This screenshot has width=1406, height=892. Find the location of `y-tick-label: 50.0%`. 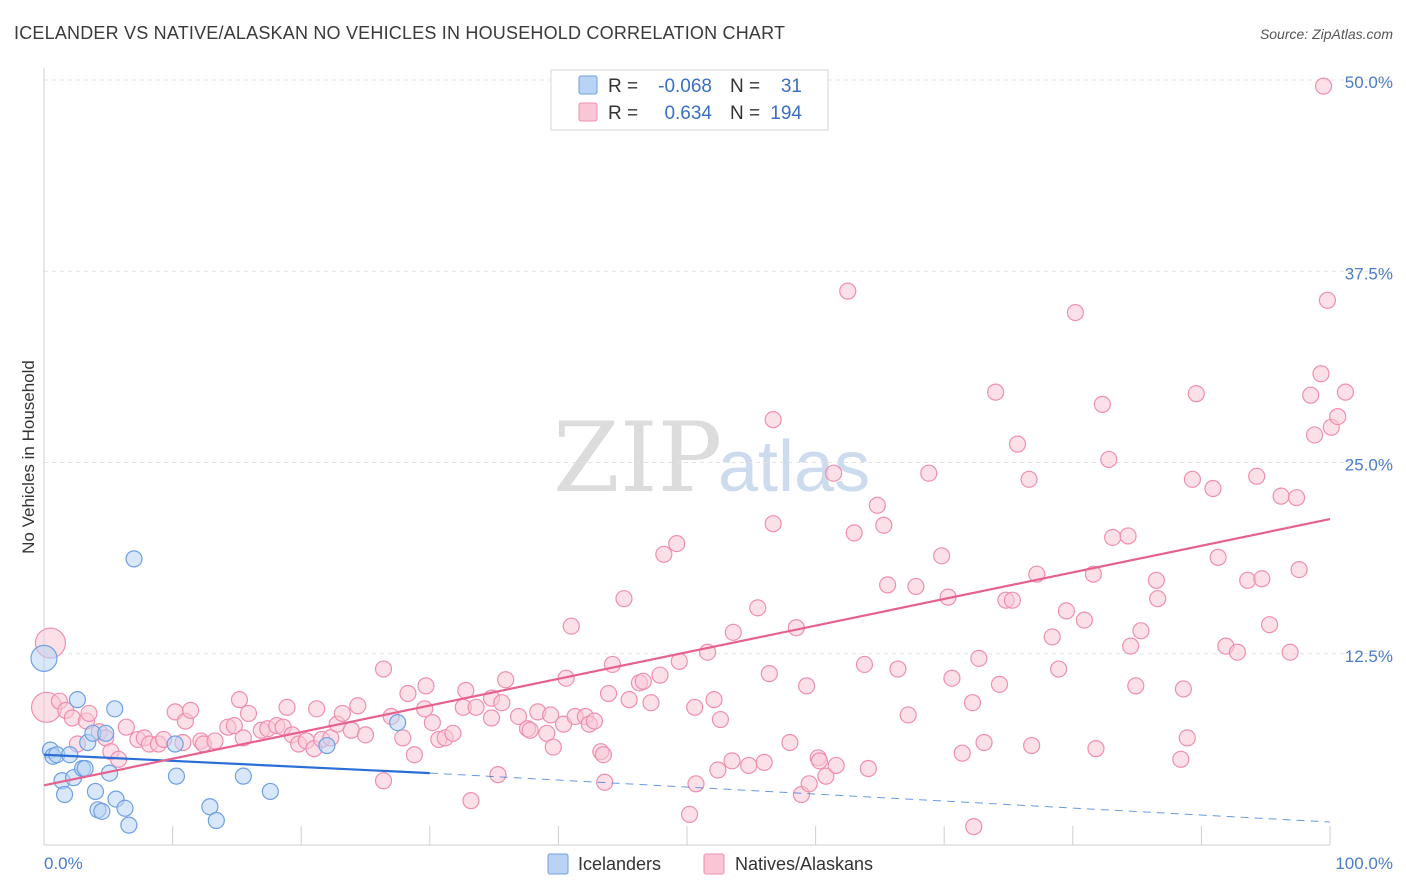

y-tick-label: 50.0% is located at coordinates (1369, 82).